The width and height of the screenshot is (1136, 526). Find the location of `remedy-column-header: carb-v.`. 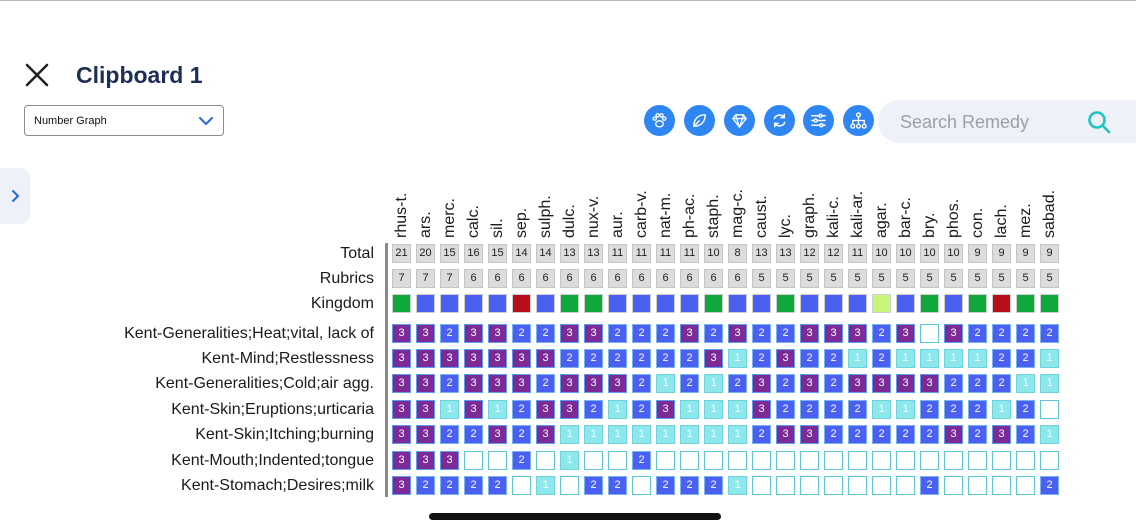

remedy-column-header: carb-v. is located at coordinates (643, 209).